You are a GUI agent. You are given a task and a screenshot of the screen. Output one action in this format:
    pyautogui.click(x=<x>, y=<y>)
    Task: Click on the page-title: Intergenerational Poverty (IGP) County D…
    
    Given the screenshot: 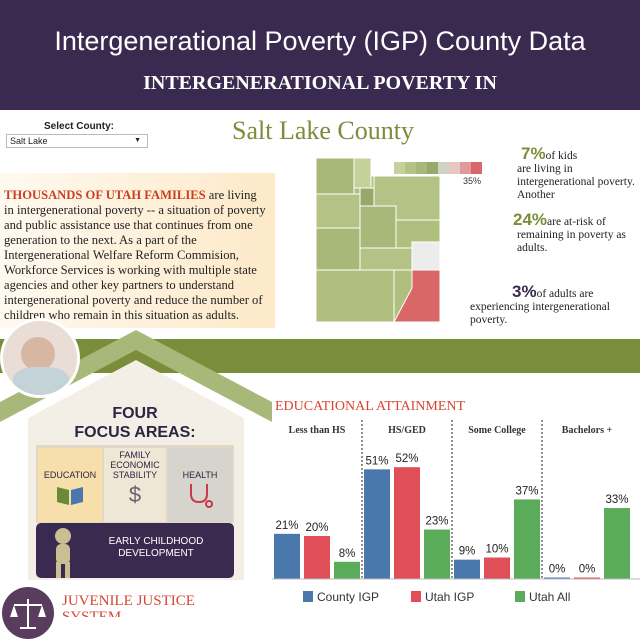 What is the action you would take?
    pyautogui.click(x=320, y=41)
    